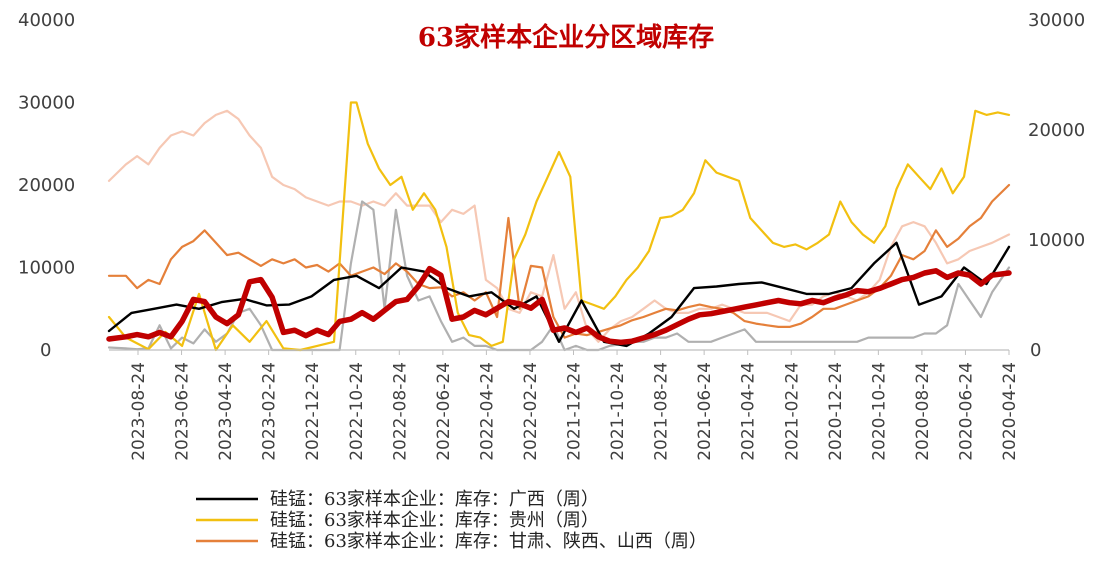  What do you see at coordinates (966, 411) in the screenshot?
I see `x-tick-label: 2020-06-24` at bounding box center [966, 411].